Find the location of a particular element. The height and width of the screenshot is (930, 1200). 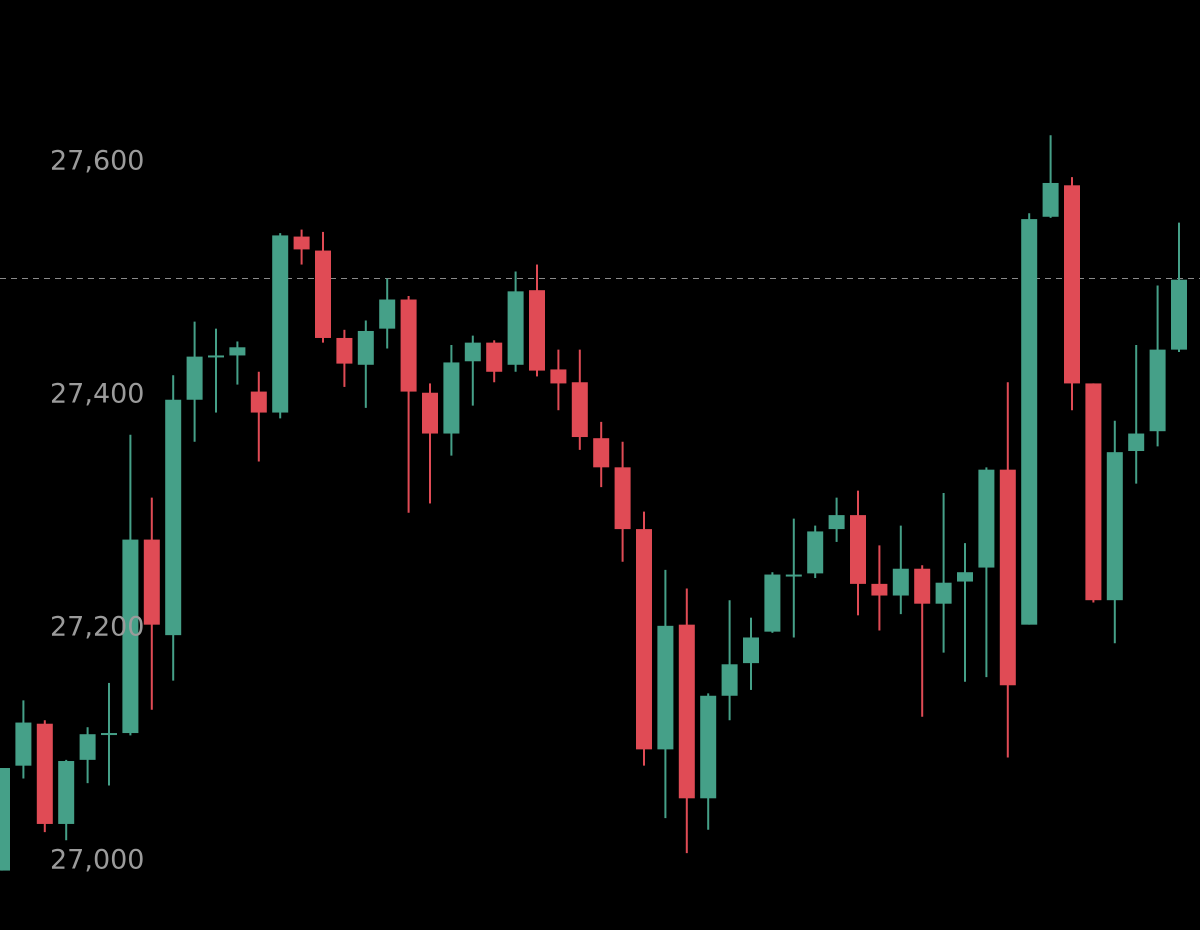

y-tick-label: 27,400 is located at coordinates (97, 394).